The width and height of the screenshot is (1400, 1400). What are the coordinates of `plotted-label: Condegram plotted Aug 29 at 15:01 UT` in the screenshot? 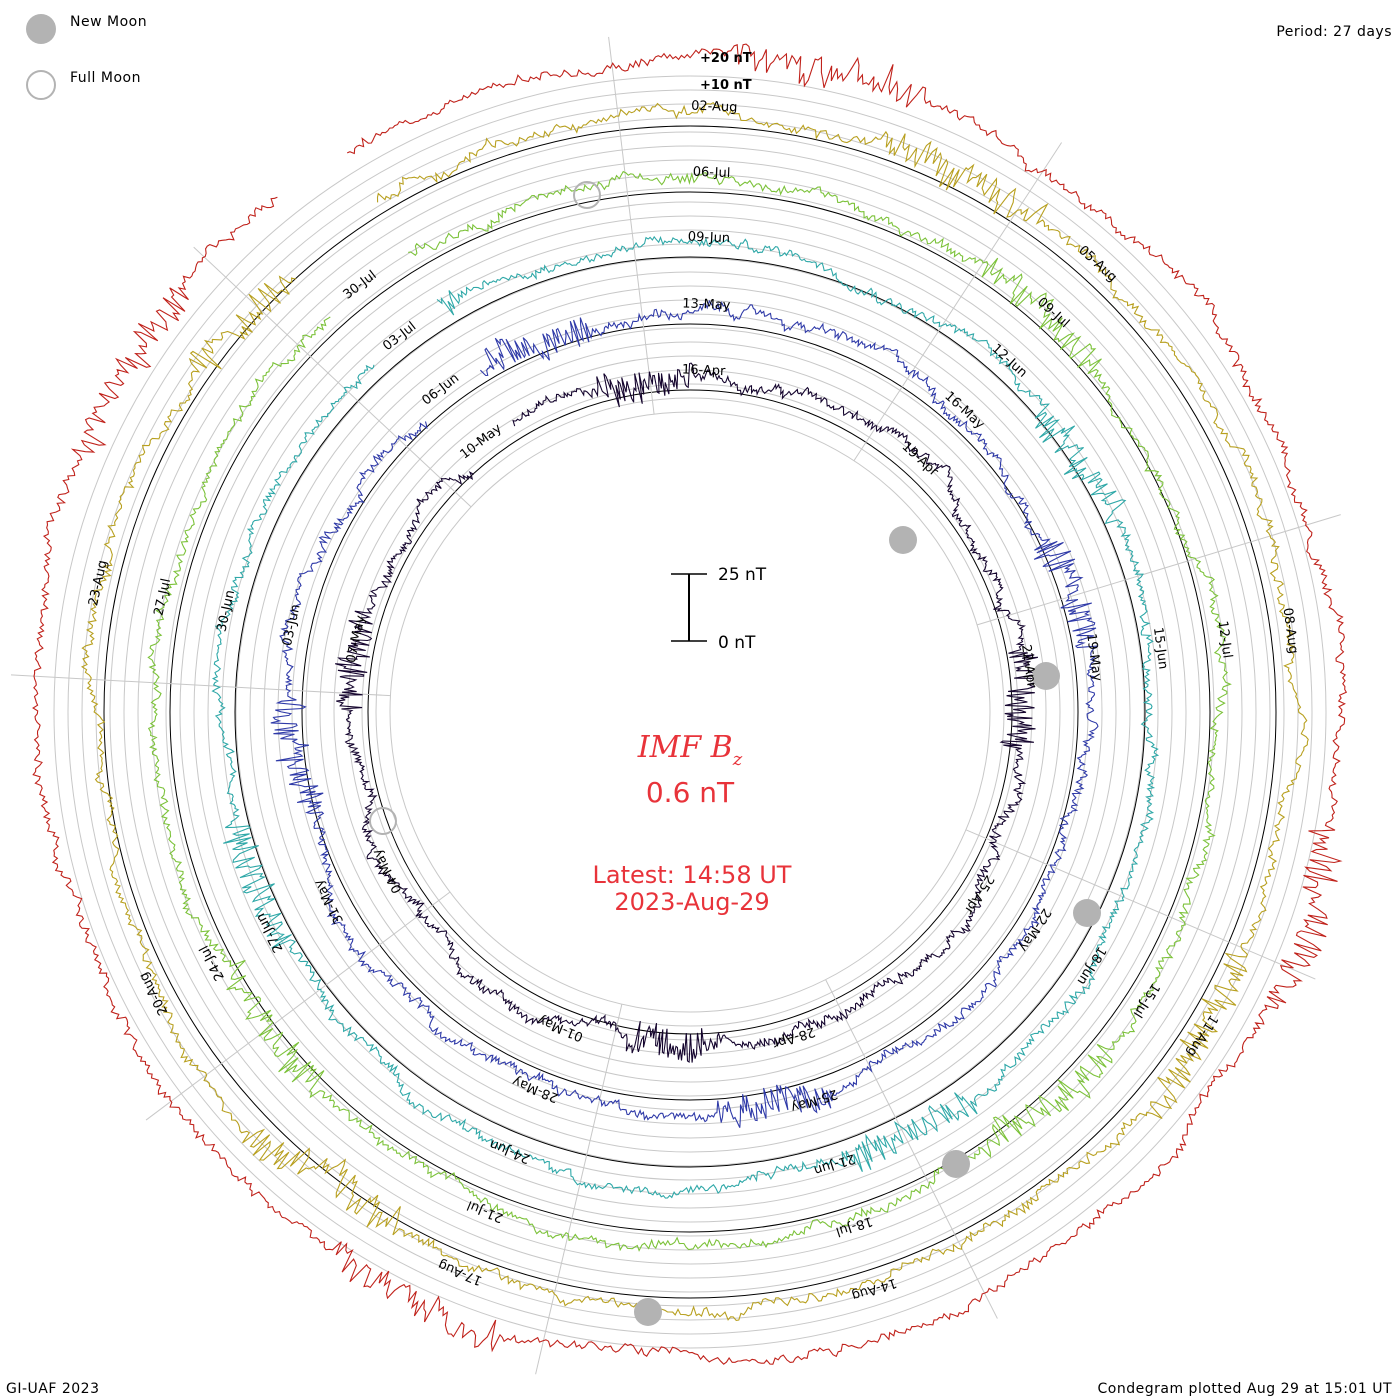 It's located at (1244, 1389).